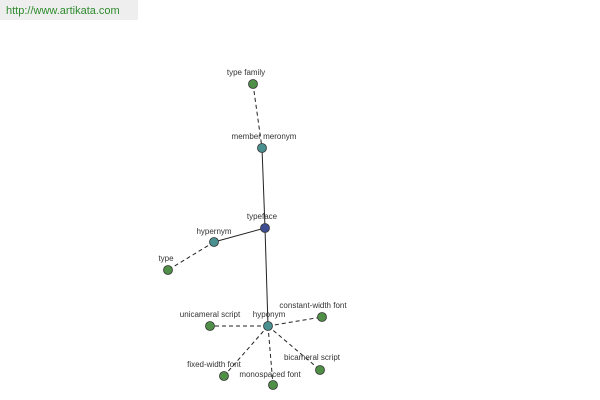 This screenshot has height=400, width=600. What do you see at coordinates (213, 231) in the screenshot?
I see `node-label: hypernym` at bounding box center [213, 231].